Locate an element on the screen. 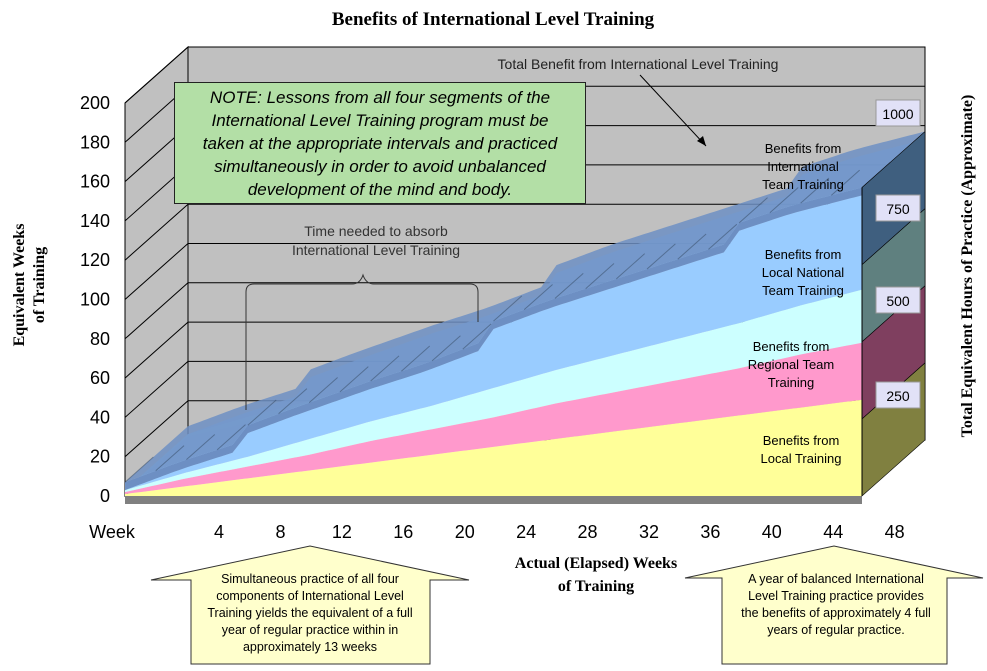  right-scale-label: 750 is located at coordinates (898, 209).